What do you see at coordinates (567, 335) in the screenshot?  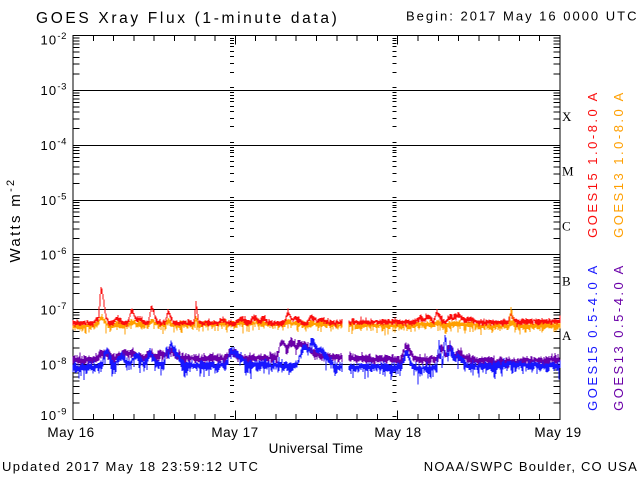 I see `svg-text: A` at bounding box center [567, 335].